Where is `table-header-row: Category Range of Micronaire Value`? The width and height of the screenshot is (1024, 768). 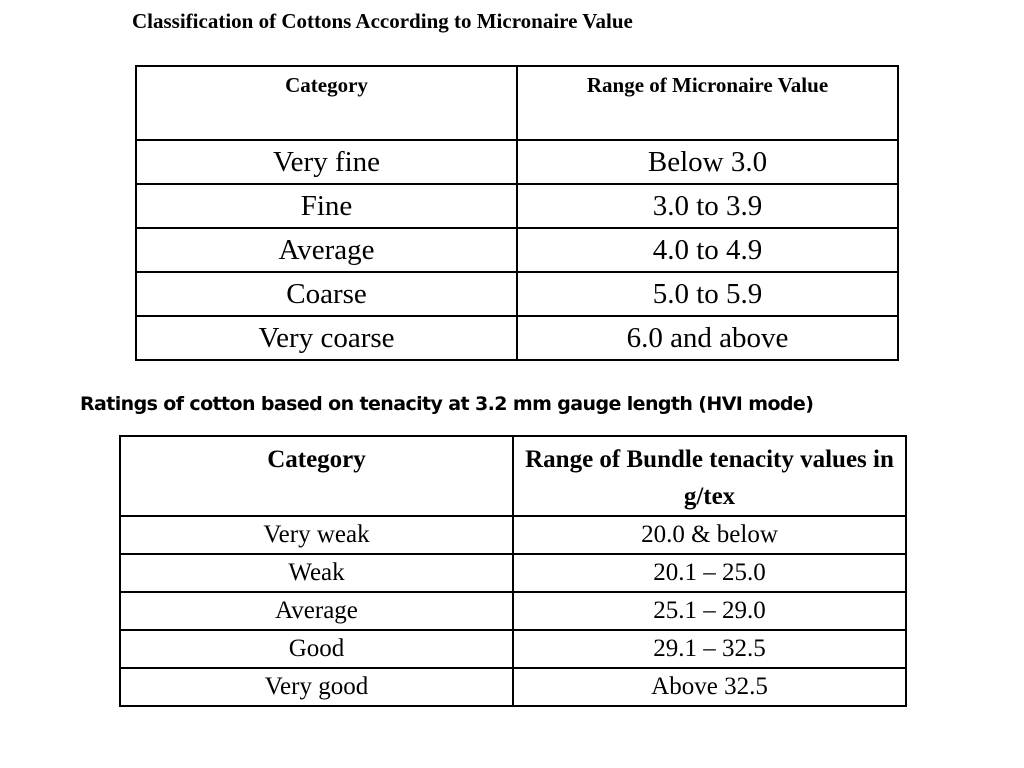
table-header-row: Category Range of Micronaire Value is located at coordinates (517, 103).